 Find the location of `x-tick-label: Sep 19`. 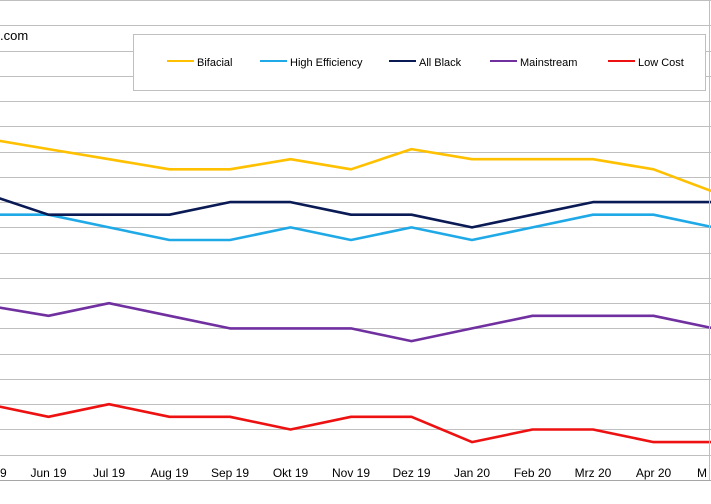

x-tick-label: Sep 19 is located at coordinates (230, 473).